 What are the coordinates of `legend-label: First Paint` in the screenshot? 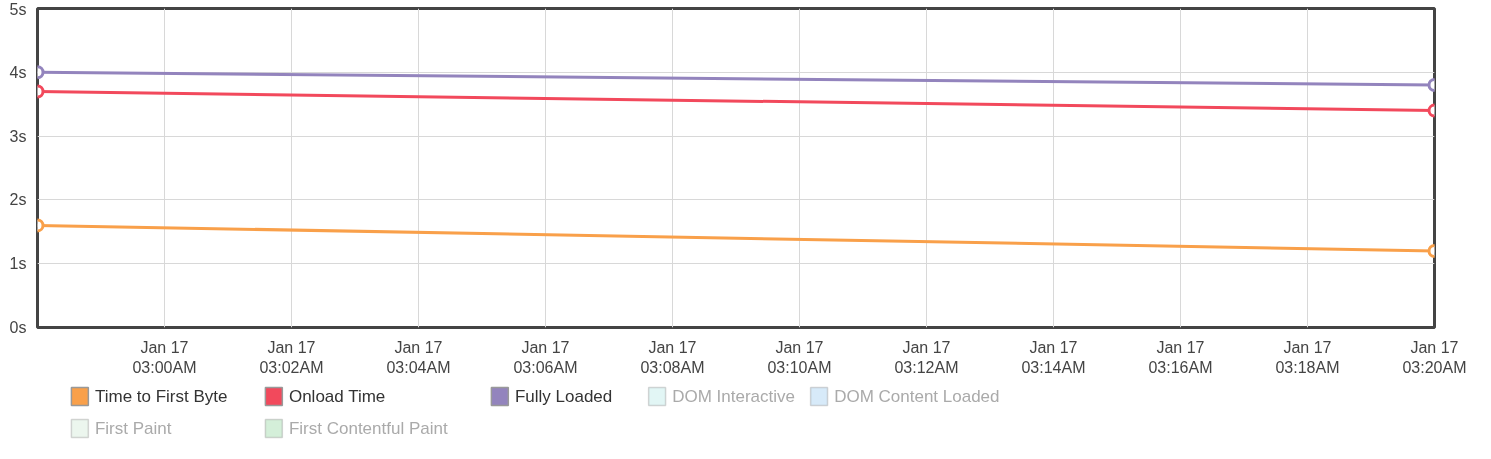 It's located at (133, 428).